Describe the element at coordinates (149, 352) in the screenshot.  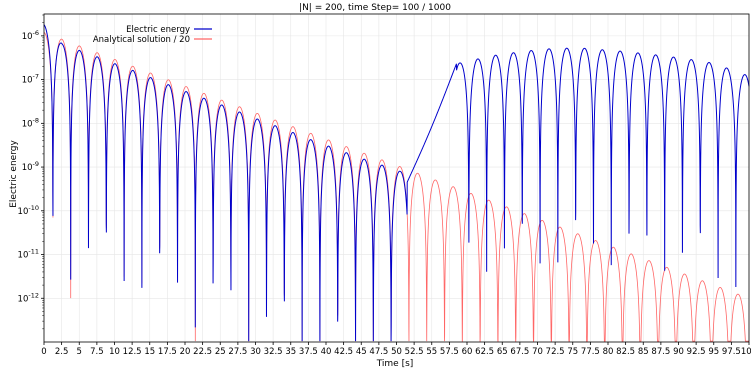
I see `x-tick-label: 15` at that location.